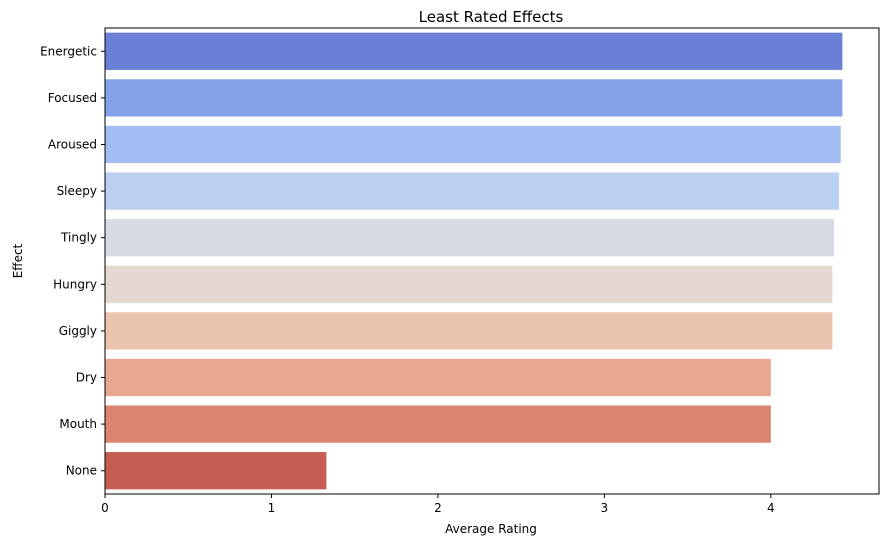 This screenshot has height=545, width=890. What do you see at coordinates (438, 424) in the screenshot?
I see `bar-mouth` at bounding box center [438, 424].